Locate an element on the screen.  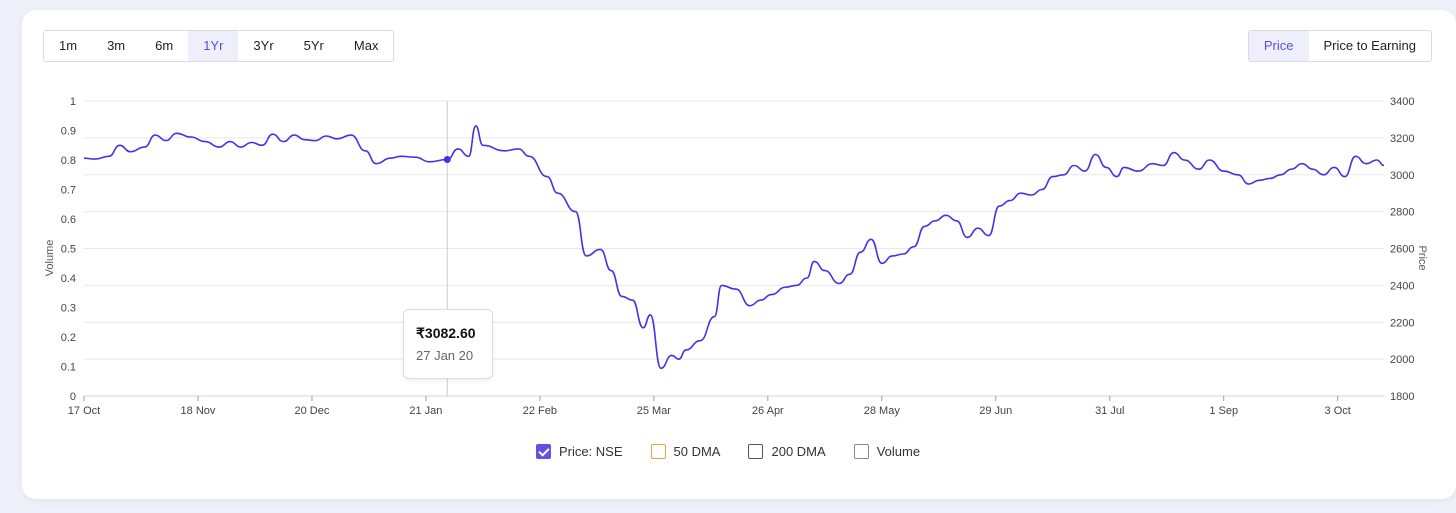
left-axis-tick-label: 0.3 is located at coordinates (68, 309).